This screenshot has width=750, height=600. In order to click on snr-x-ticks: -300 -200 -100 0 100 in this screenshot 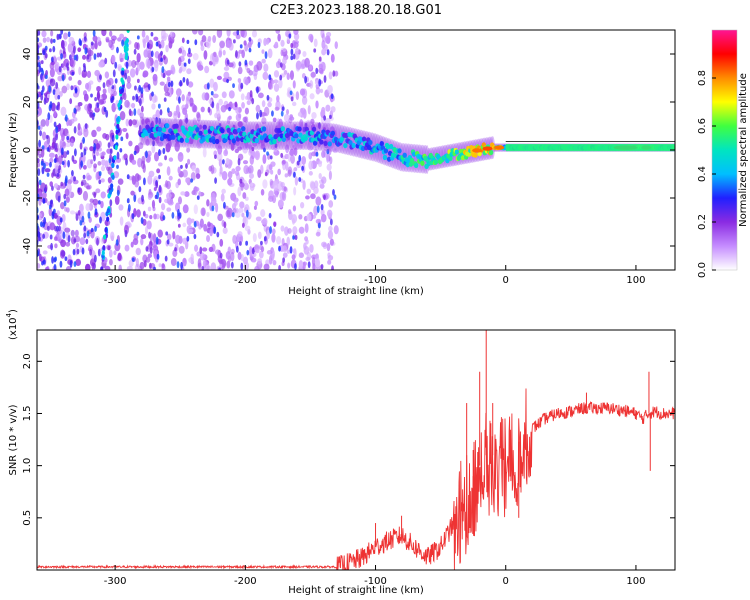, I will do `click(374, 576)`.